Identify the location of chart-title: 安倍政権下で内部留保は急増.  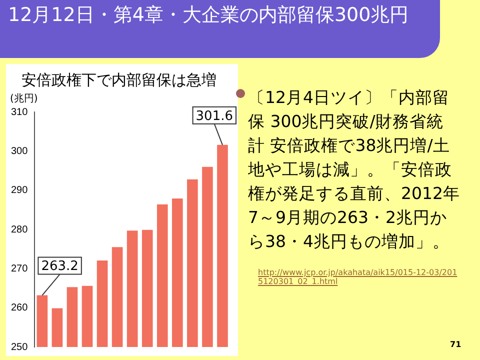
(119, 79).